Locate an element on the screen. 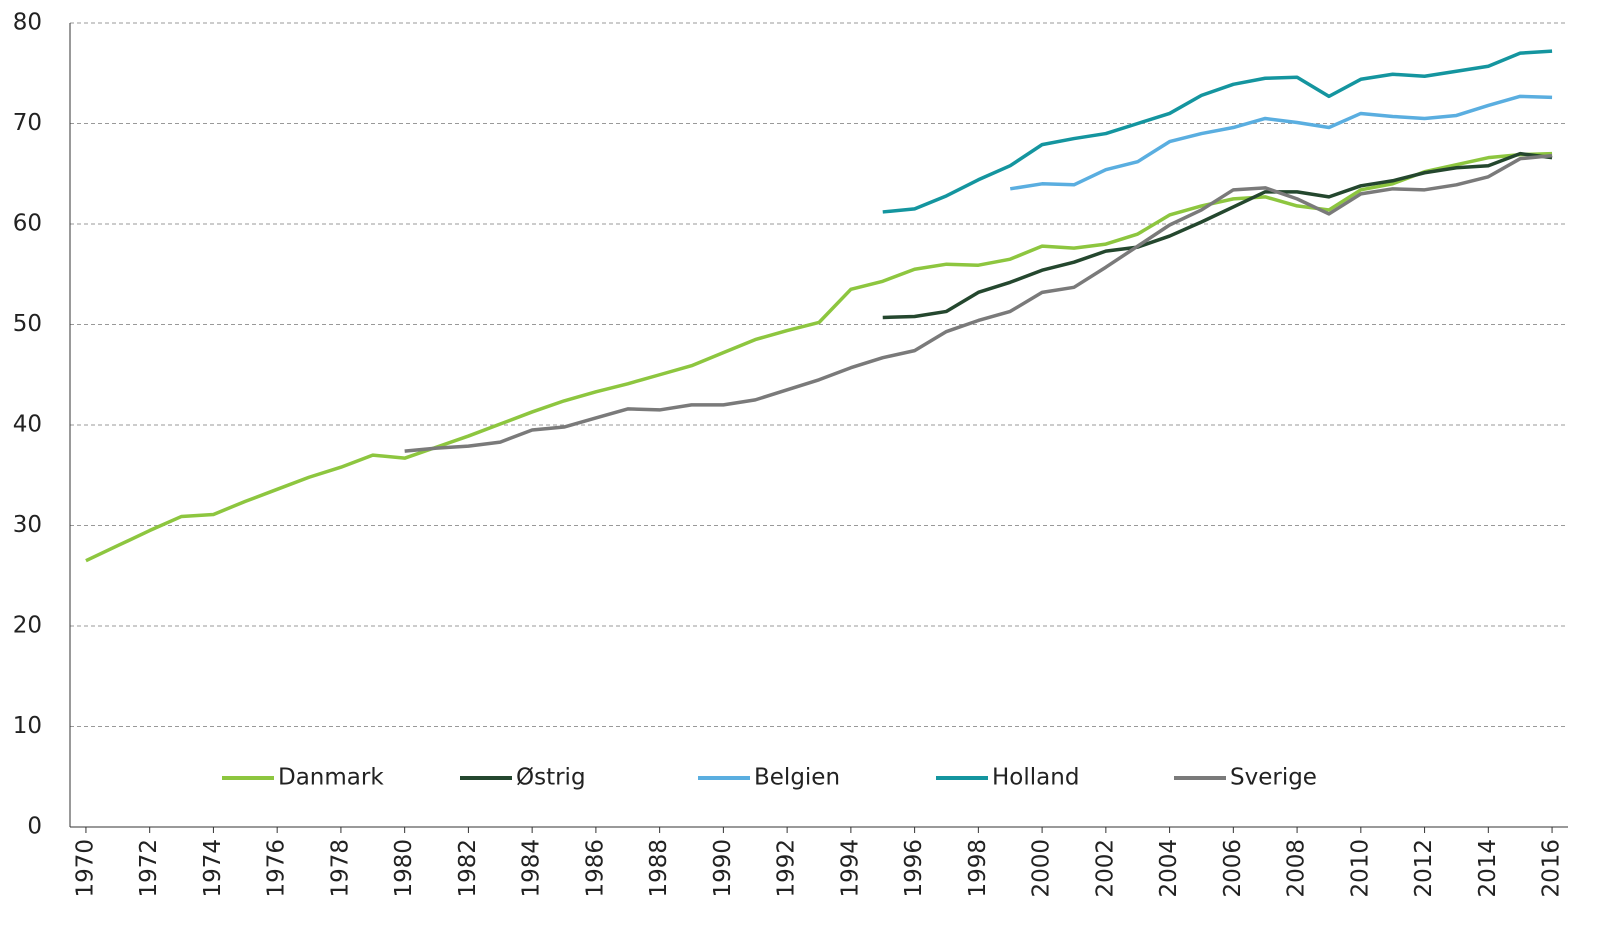 Image resolution: width=1623 pixels, height=937 pixels. x-tick-label: 1982 is located at coordinates (468, 868).